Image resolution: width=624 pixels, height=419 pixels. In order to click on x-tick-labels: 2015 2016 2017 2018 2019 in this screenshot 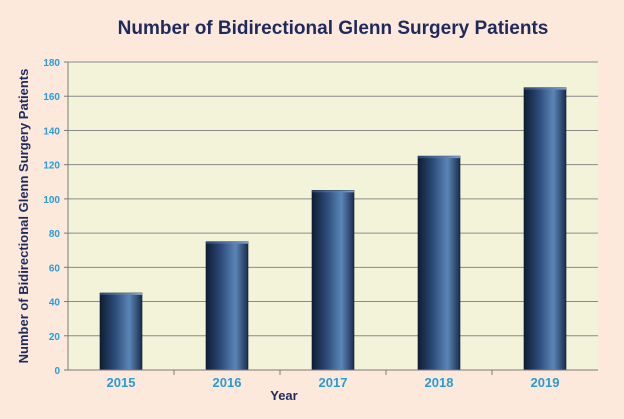, I will do `click(333, 380)`.